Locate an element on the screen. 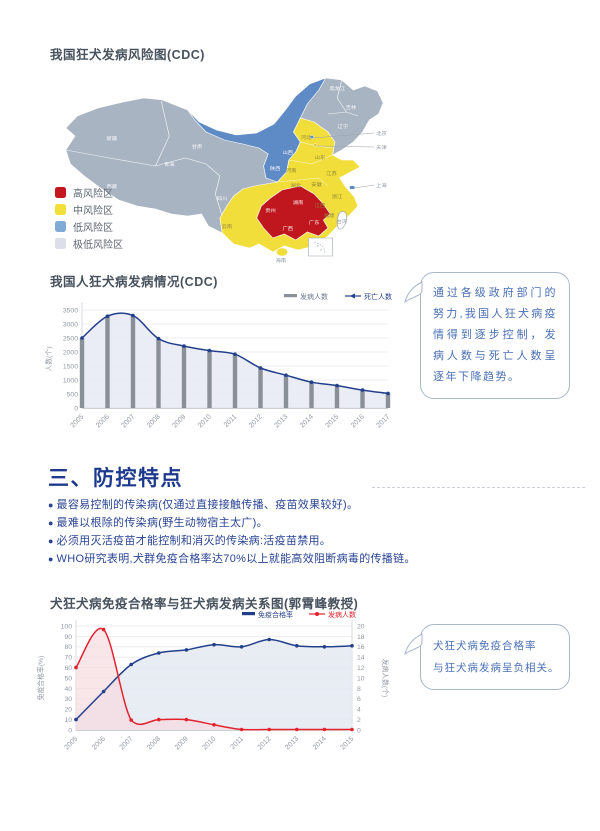 The image size is (600, 831). svg-text: 1500 is located at coordinates (70, 366).